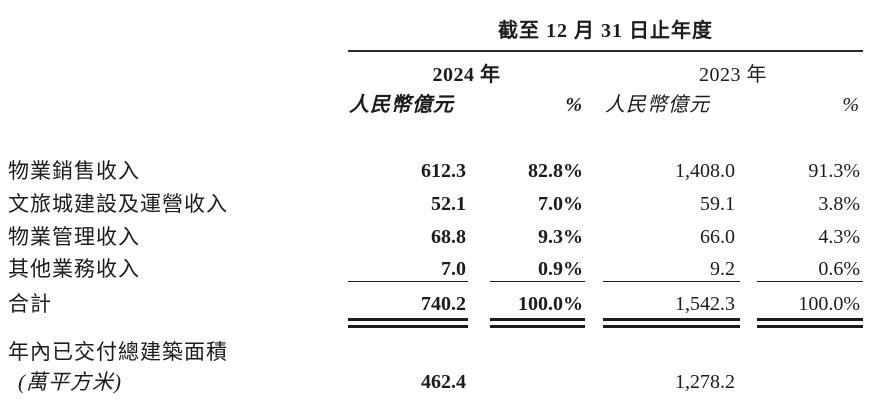  Describe the element at coordinates (453, 269) in the screenshot. I see `rmb-2024-value: 7.0` at that location.